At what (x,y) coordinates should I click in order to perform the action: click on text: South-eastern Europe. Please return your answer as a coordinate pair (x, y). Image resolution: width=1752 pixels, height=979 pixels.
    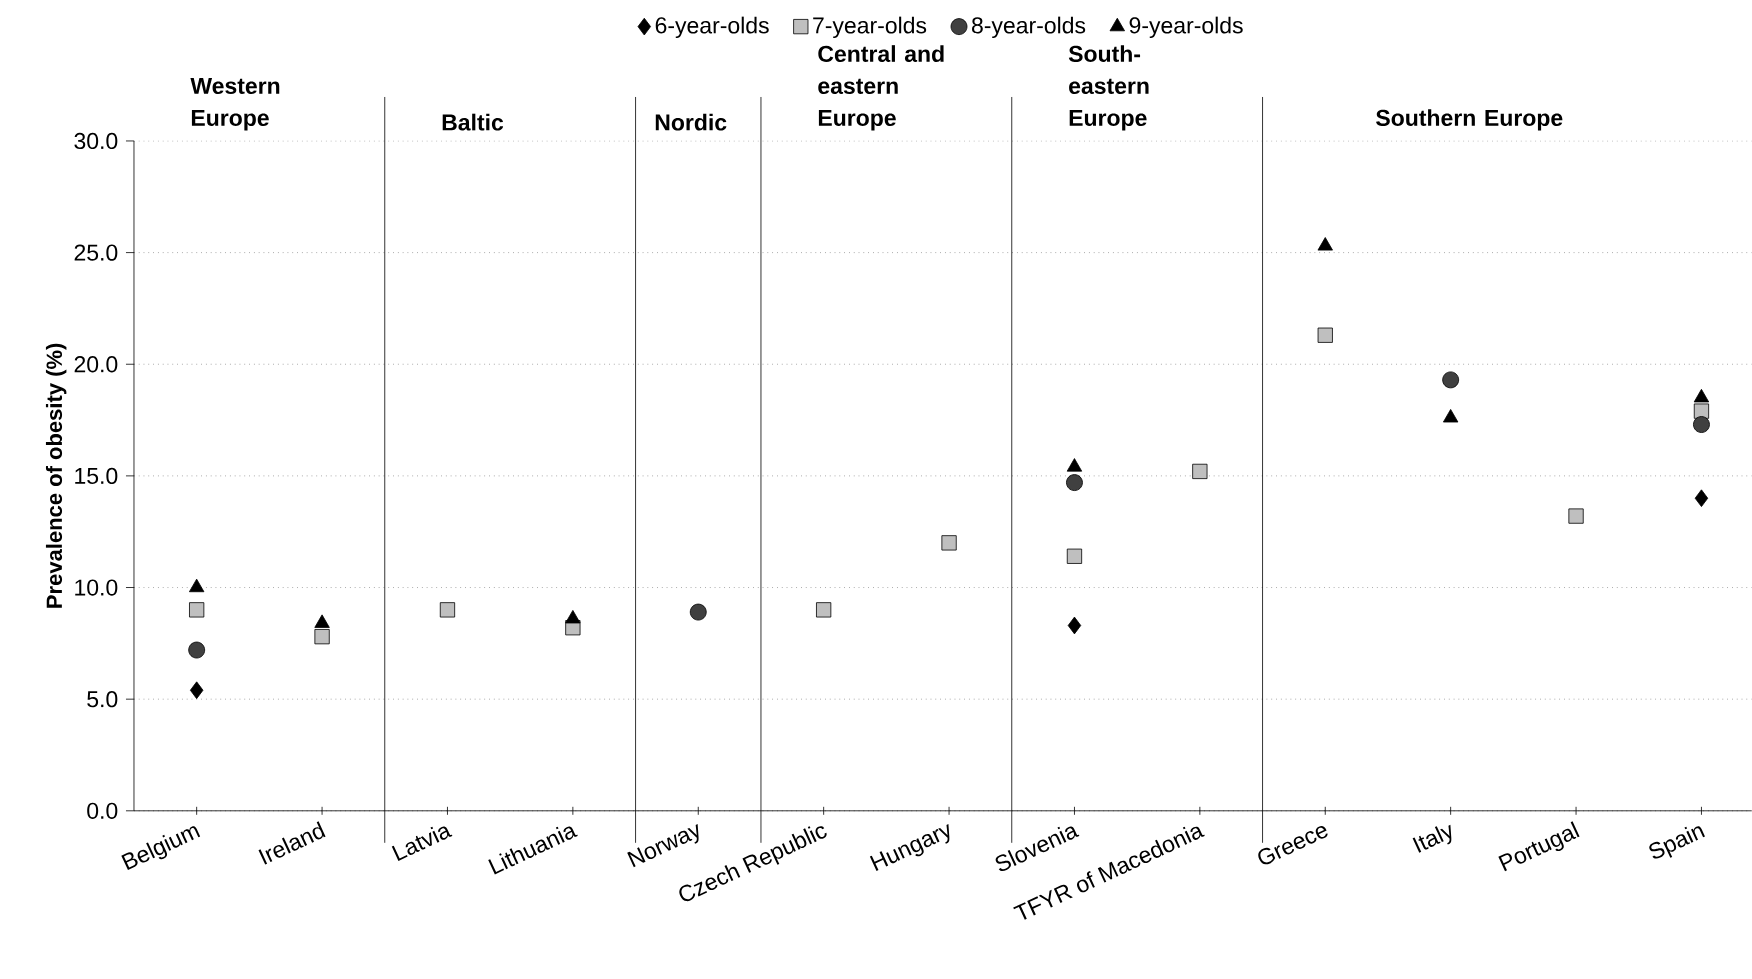
    Looking at the image, I should click on (1108, 88).